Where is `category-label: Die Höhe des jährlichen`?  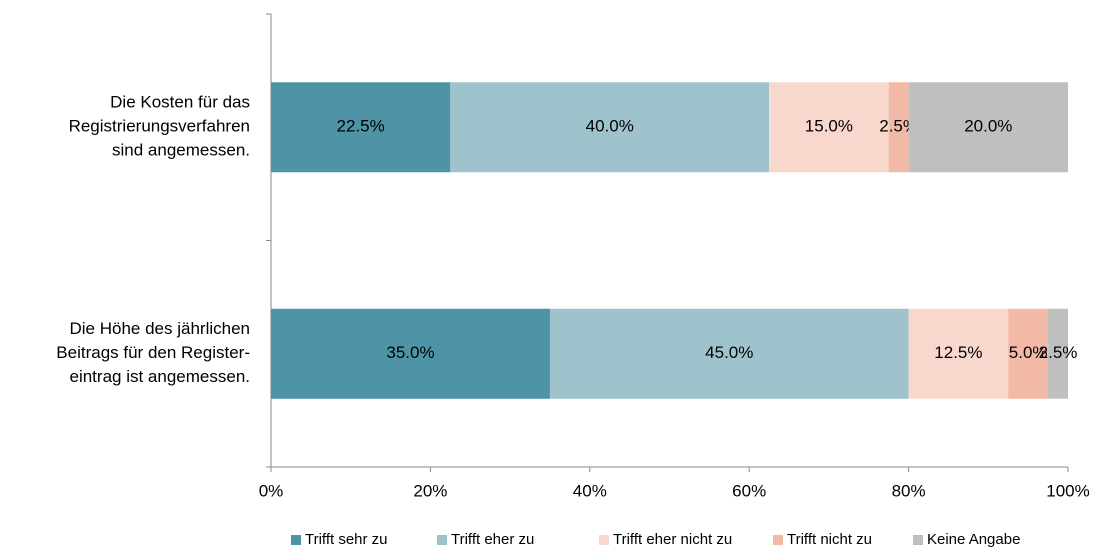 category-label: Die Höhe des jährlichen is located at coordinates (160, 328).